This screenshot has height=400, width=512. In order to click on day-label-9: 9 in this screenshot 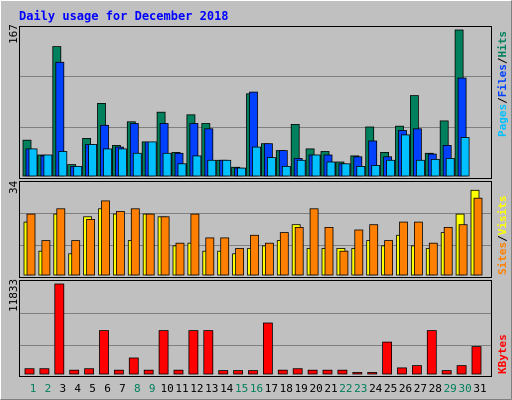, I will do `click(152, 388)`.